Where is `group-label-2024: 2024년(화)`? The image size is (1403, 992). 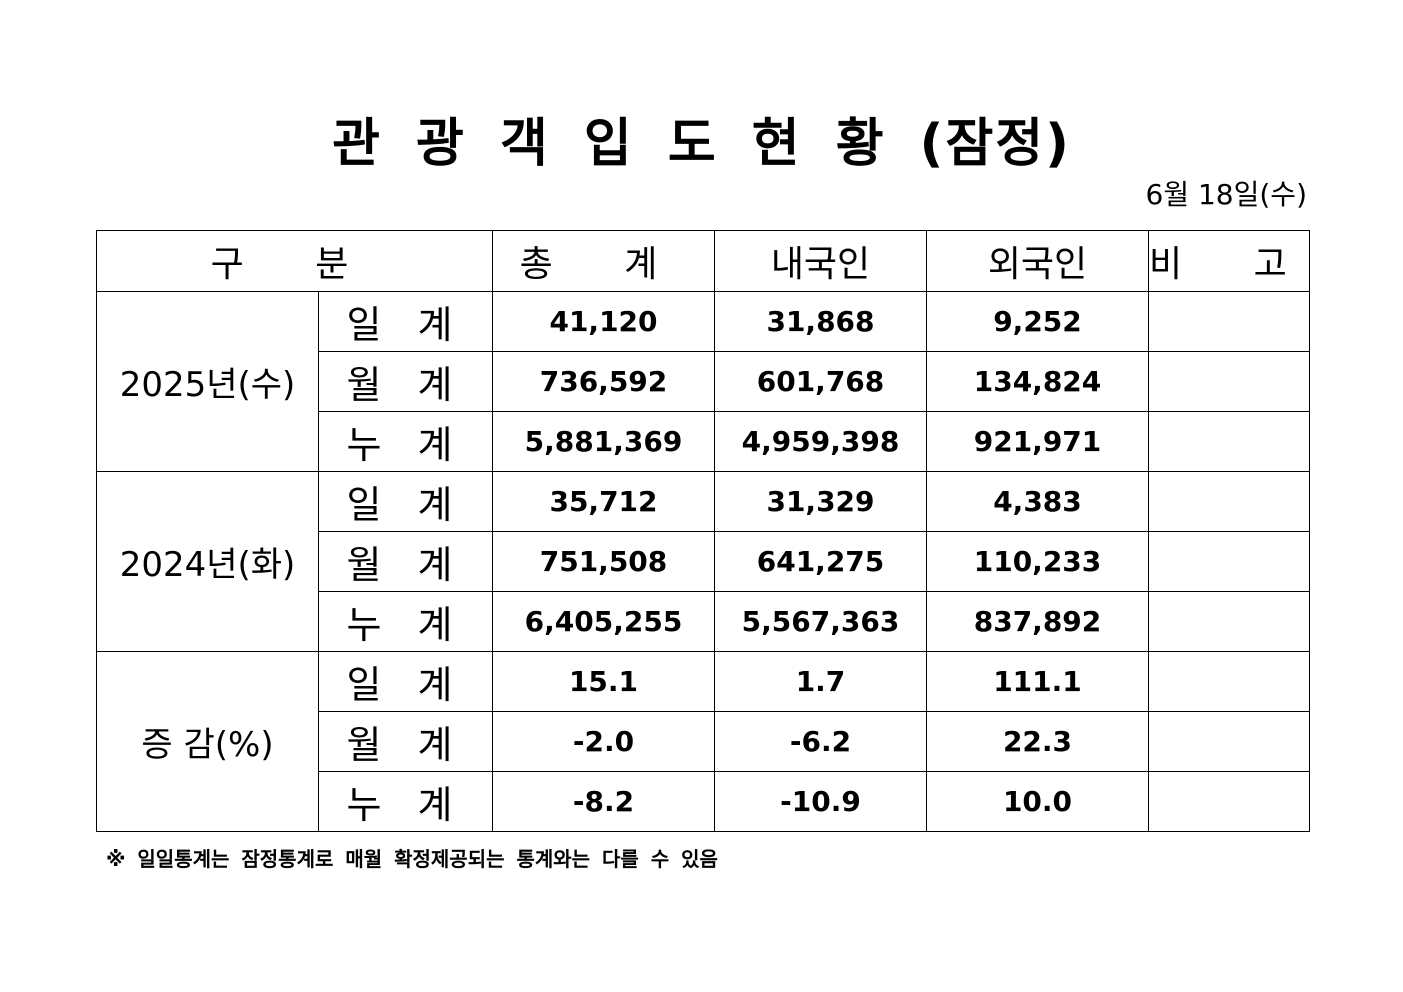 group-label-2024: 2024년(화) is located at coordinates (207, 561).